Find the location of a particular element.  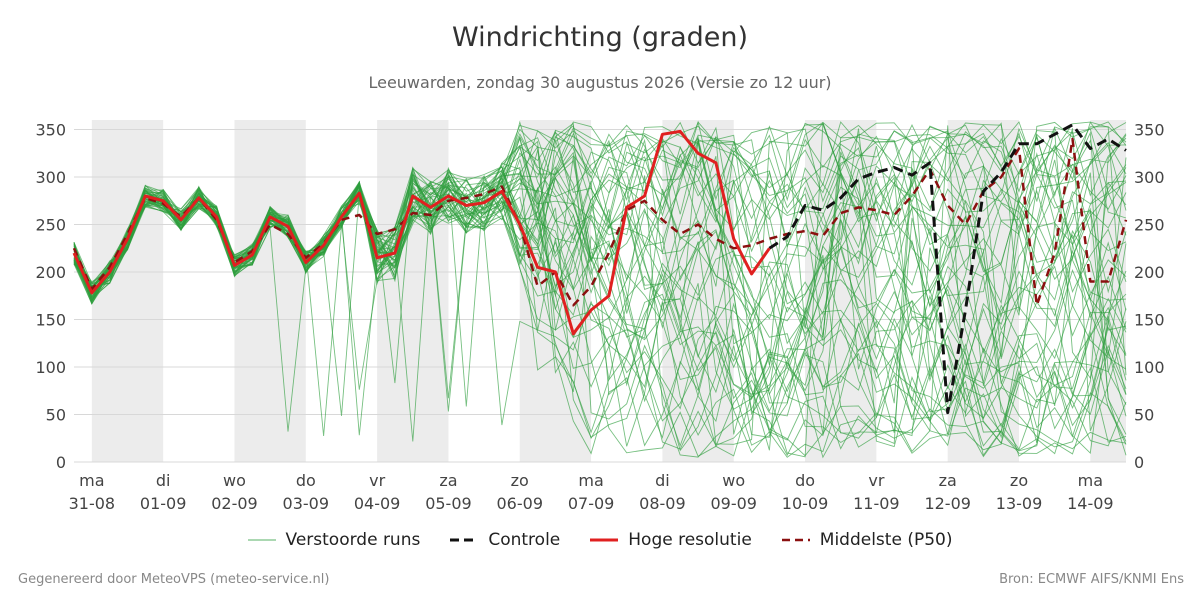

legend-label: Middelste (P50) is located at coordinates (886, 540).